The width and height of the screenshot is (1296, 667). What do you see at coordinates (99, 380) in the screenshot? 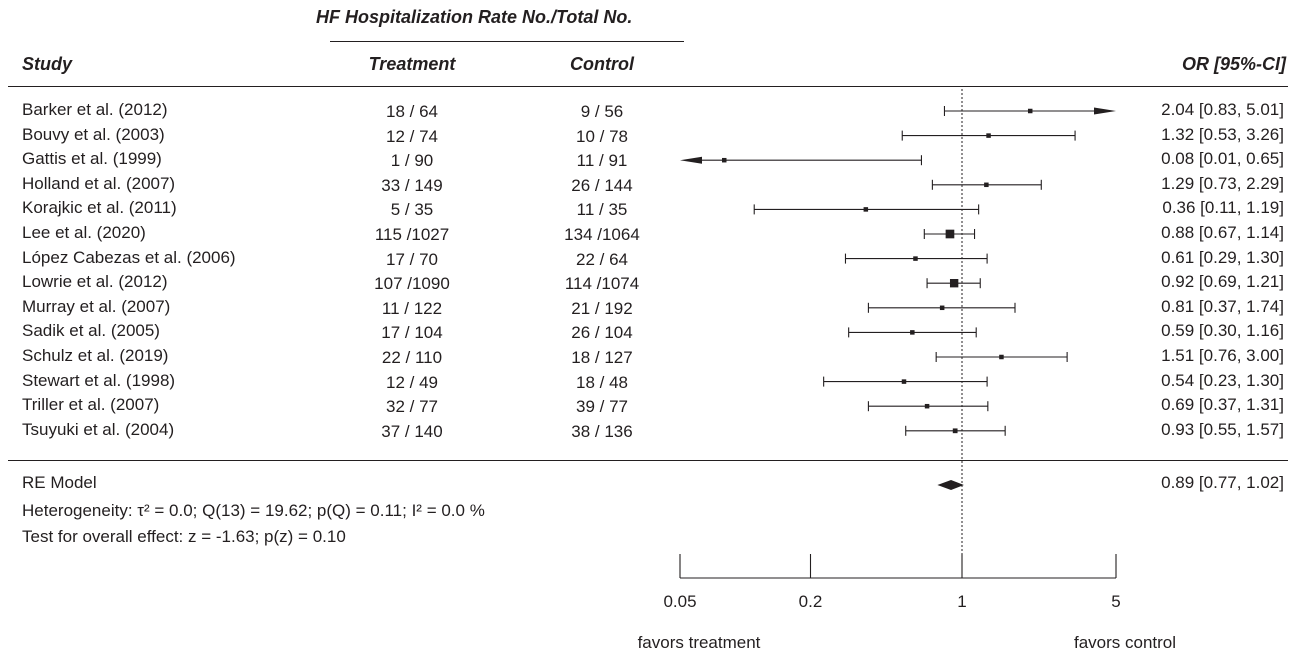
I see `study-name: Stewart et al. (1998)` at bounding box center [99, 380].